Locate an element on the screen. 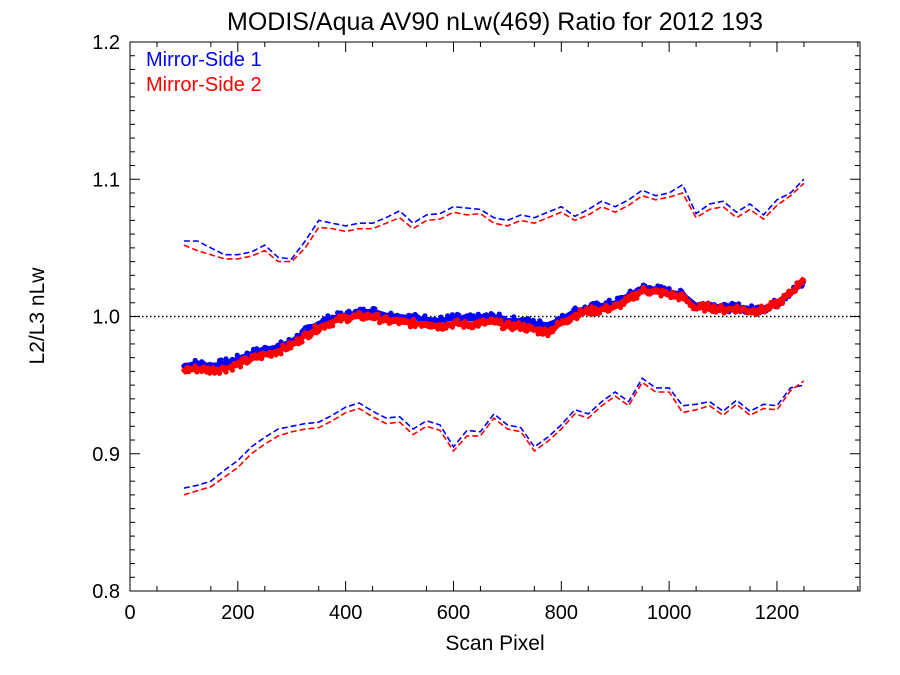  mirror-side-2-lower-envelope is located at coordinates (494, 438).